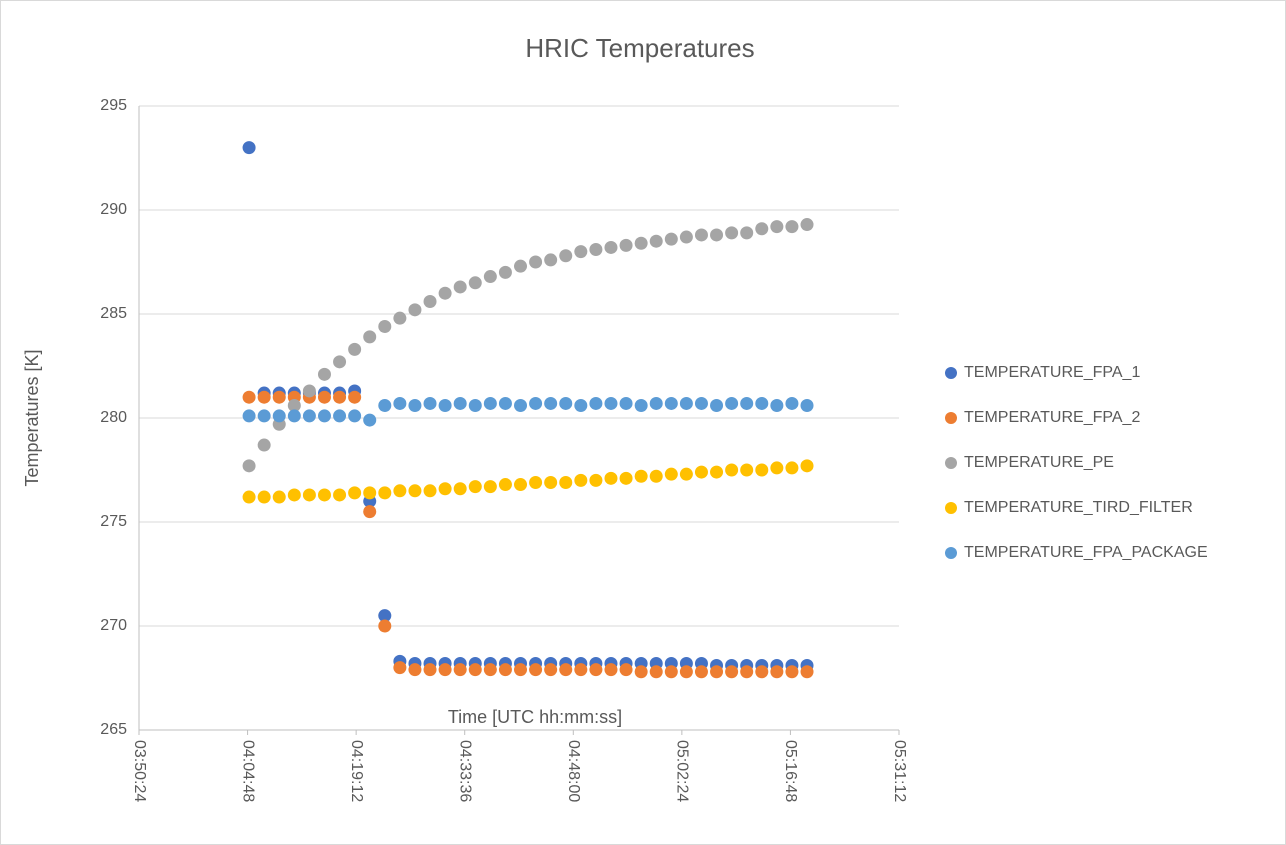 The height and width of the screenshot is (845, 1286). What do you see at coordinates (1052, 372) in the screenshot?
I see `legend-label: TEMPERATURE_FPA_1` at bounding box center [1052, 372].